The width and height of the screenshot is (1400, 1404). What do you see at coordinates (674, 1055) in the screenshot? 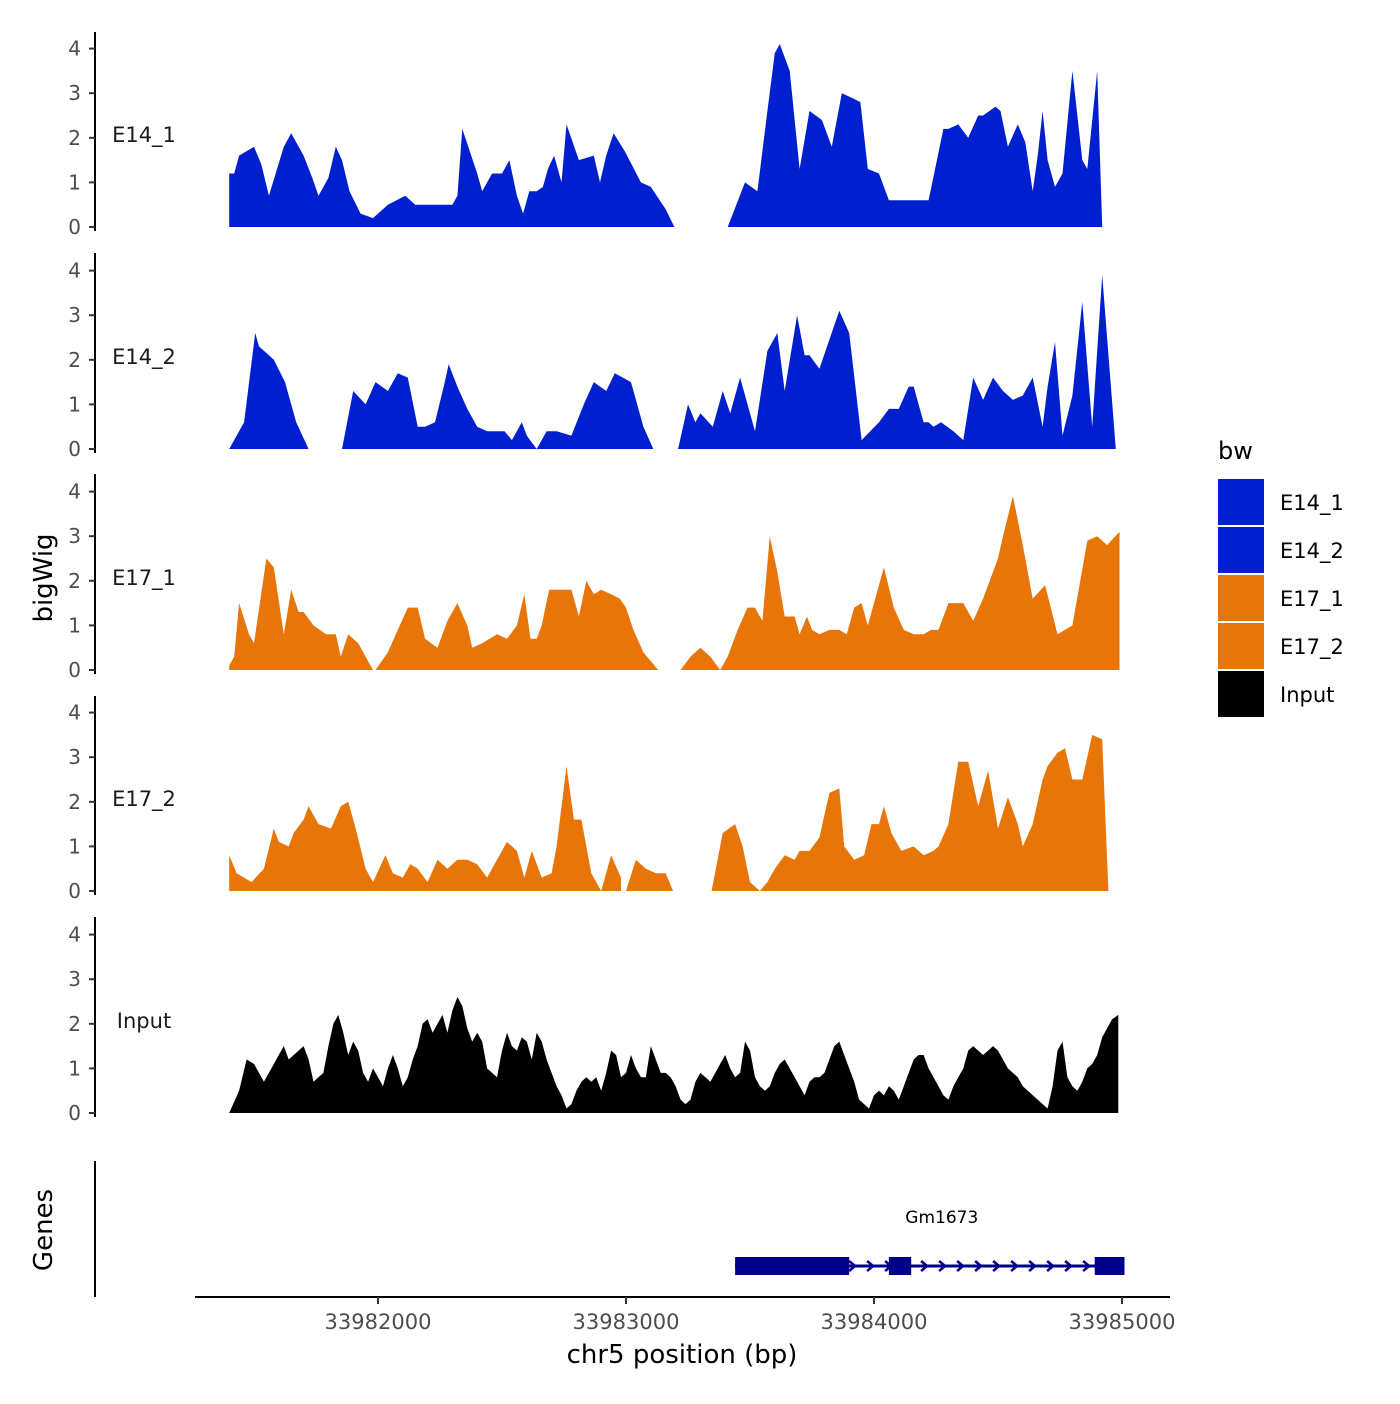
I see `coverage-area-input` at bounding box center [674, 1055].